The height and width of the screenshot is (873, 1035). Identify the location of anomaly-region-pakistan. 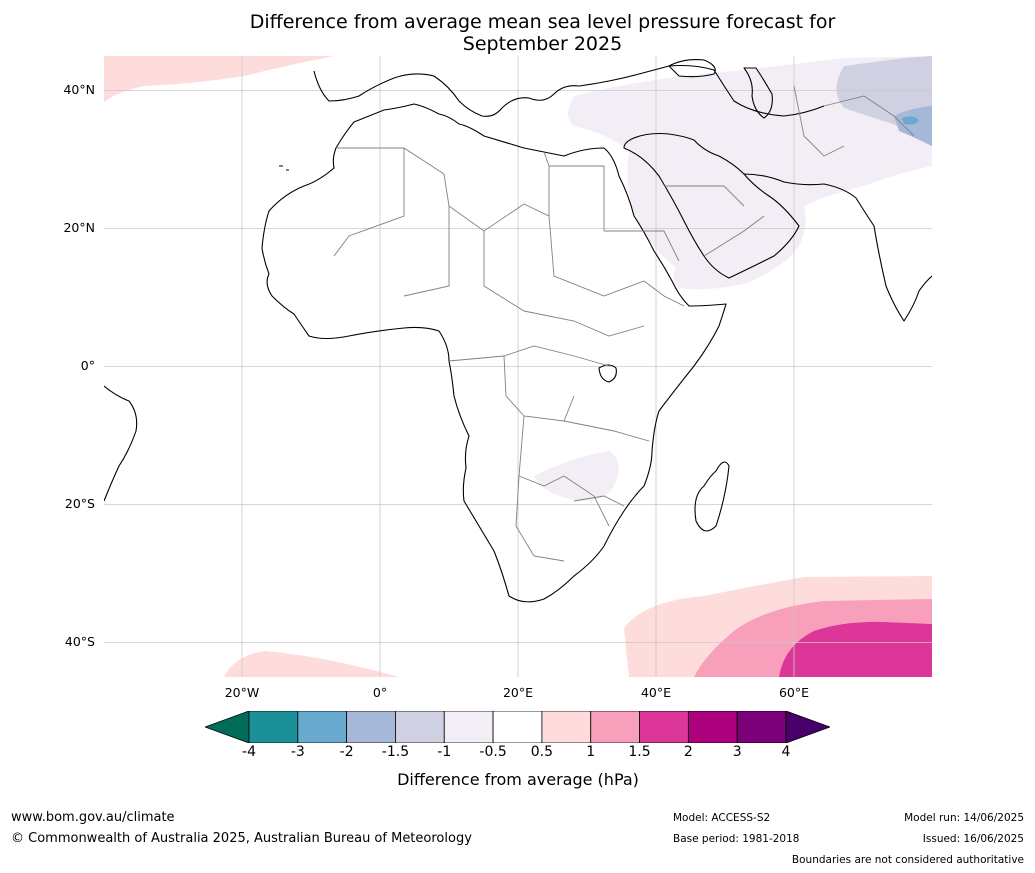
(913, 126).